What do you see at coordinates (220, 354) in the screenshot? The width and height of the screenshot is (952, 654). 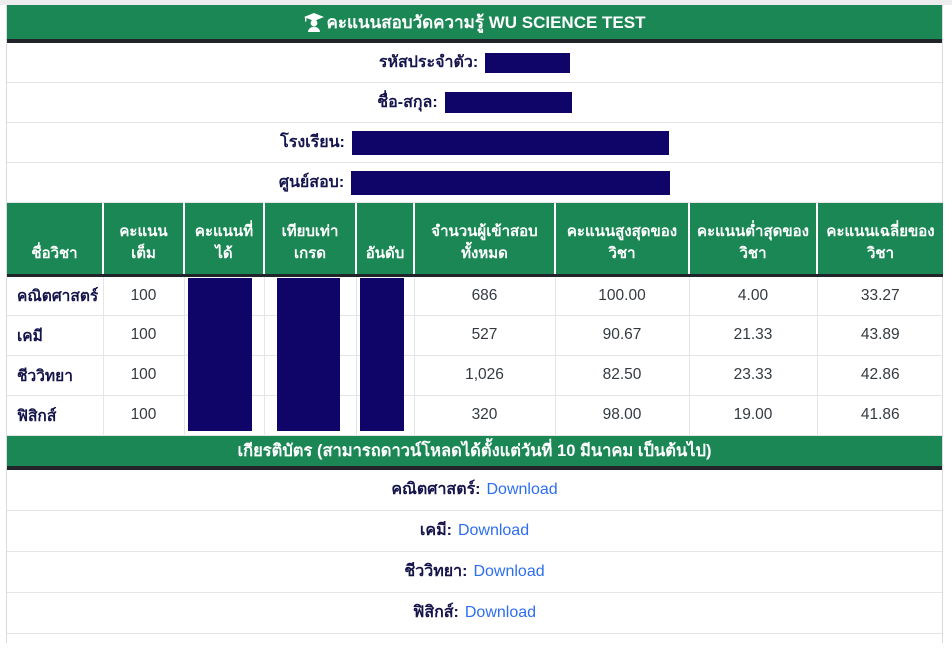 I see `score-column-redaction` at bounding box center [220, 354].